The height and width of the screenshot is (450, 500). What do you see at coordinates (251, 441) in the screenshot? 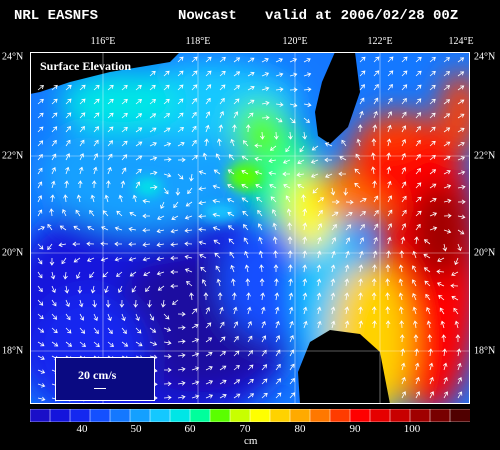
I see `colorbar-unit: cm` at bounding box center [251, 441].